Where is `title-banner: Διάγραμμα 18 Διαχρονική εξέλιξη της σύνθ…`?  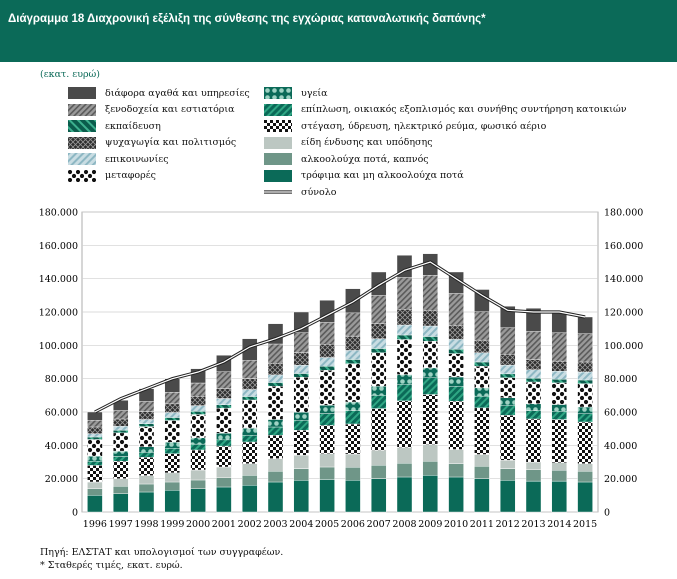 title-banner: Διάγραμμα 18 Διαχρονική εξέλιξη της σύνθ… is located at coordinates (338, 31).